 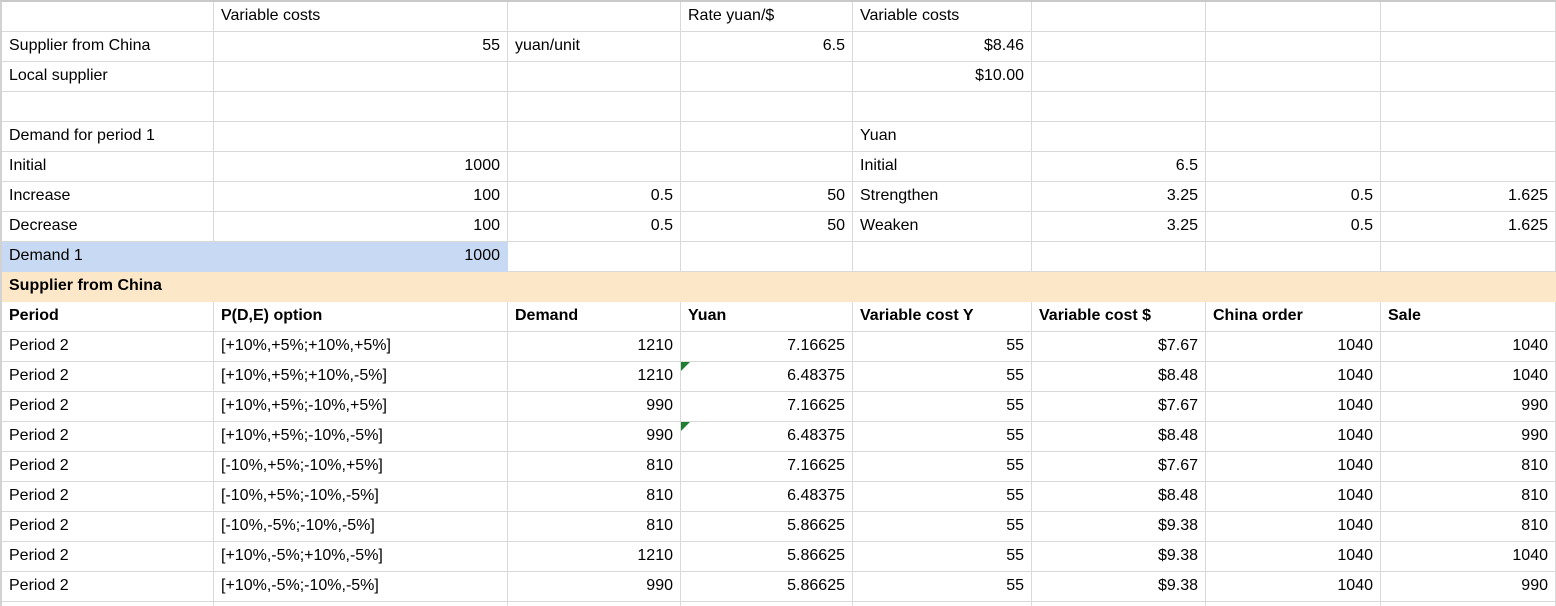 I want to click on cell-G17: 1040, so click(x=1293, y=497).